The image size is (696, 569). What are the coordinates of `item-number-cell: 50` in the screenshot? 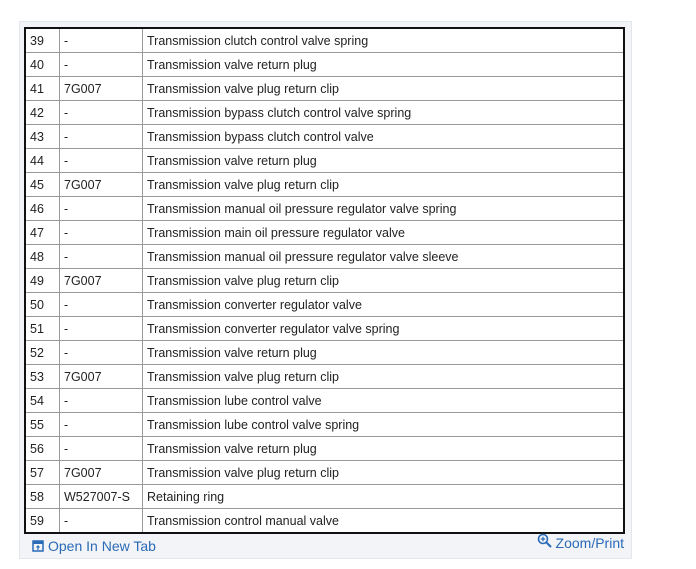 It's located at (42, 304).